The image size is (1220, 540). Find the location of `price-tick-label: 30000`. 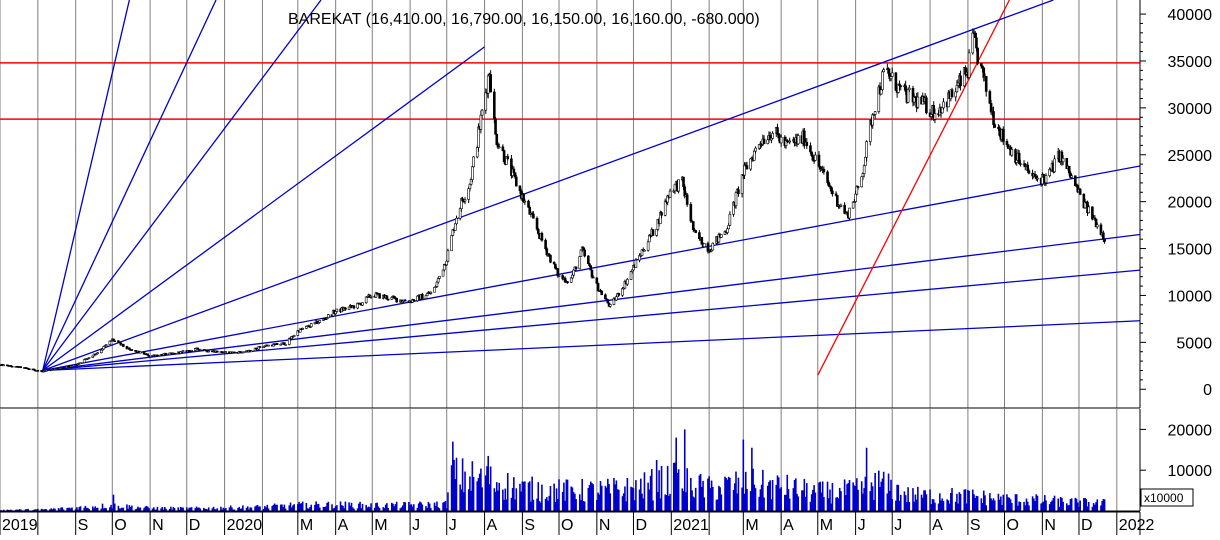

price-tick-label: 30000 is located at coordinates (1190, 109).